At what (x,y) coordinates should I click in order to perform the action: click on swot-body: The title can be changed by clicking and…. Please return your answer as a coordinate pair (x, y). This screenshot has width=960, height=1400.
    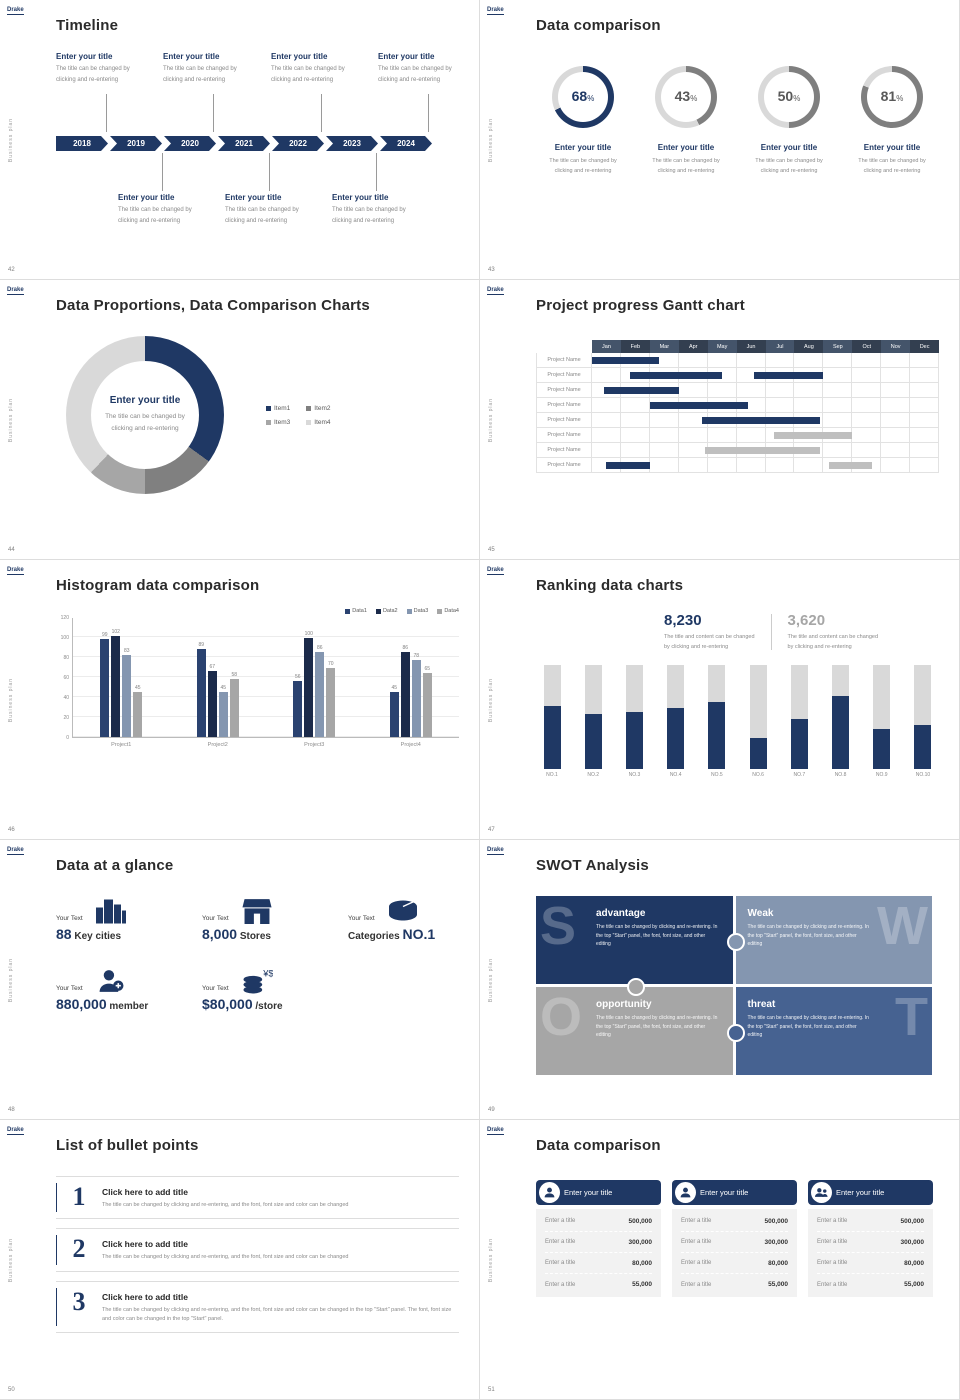
    Looking at the image, I should click on (657, 1026).